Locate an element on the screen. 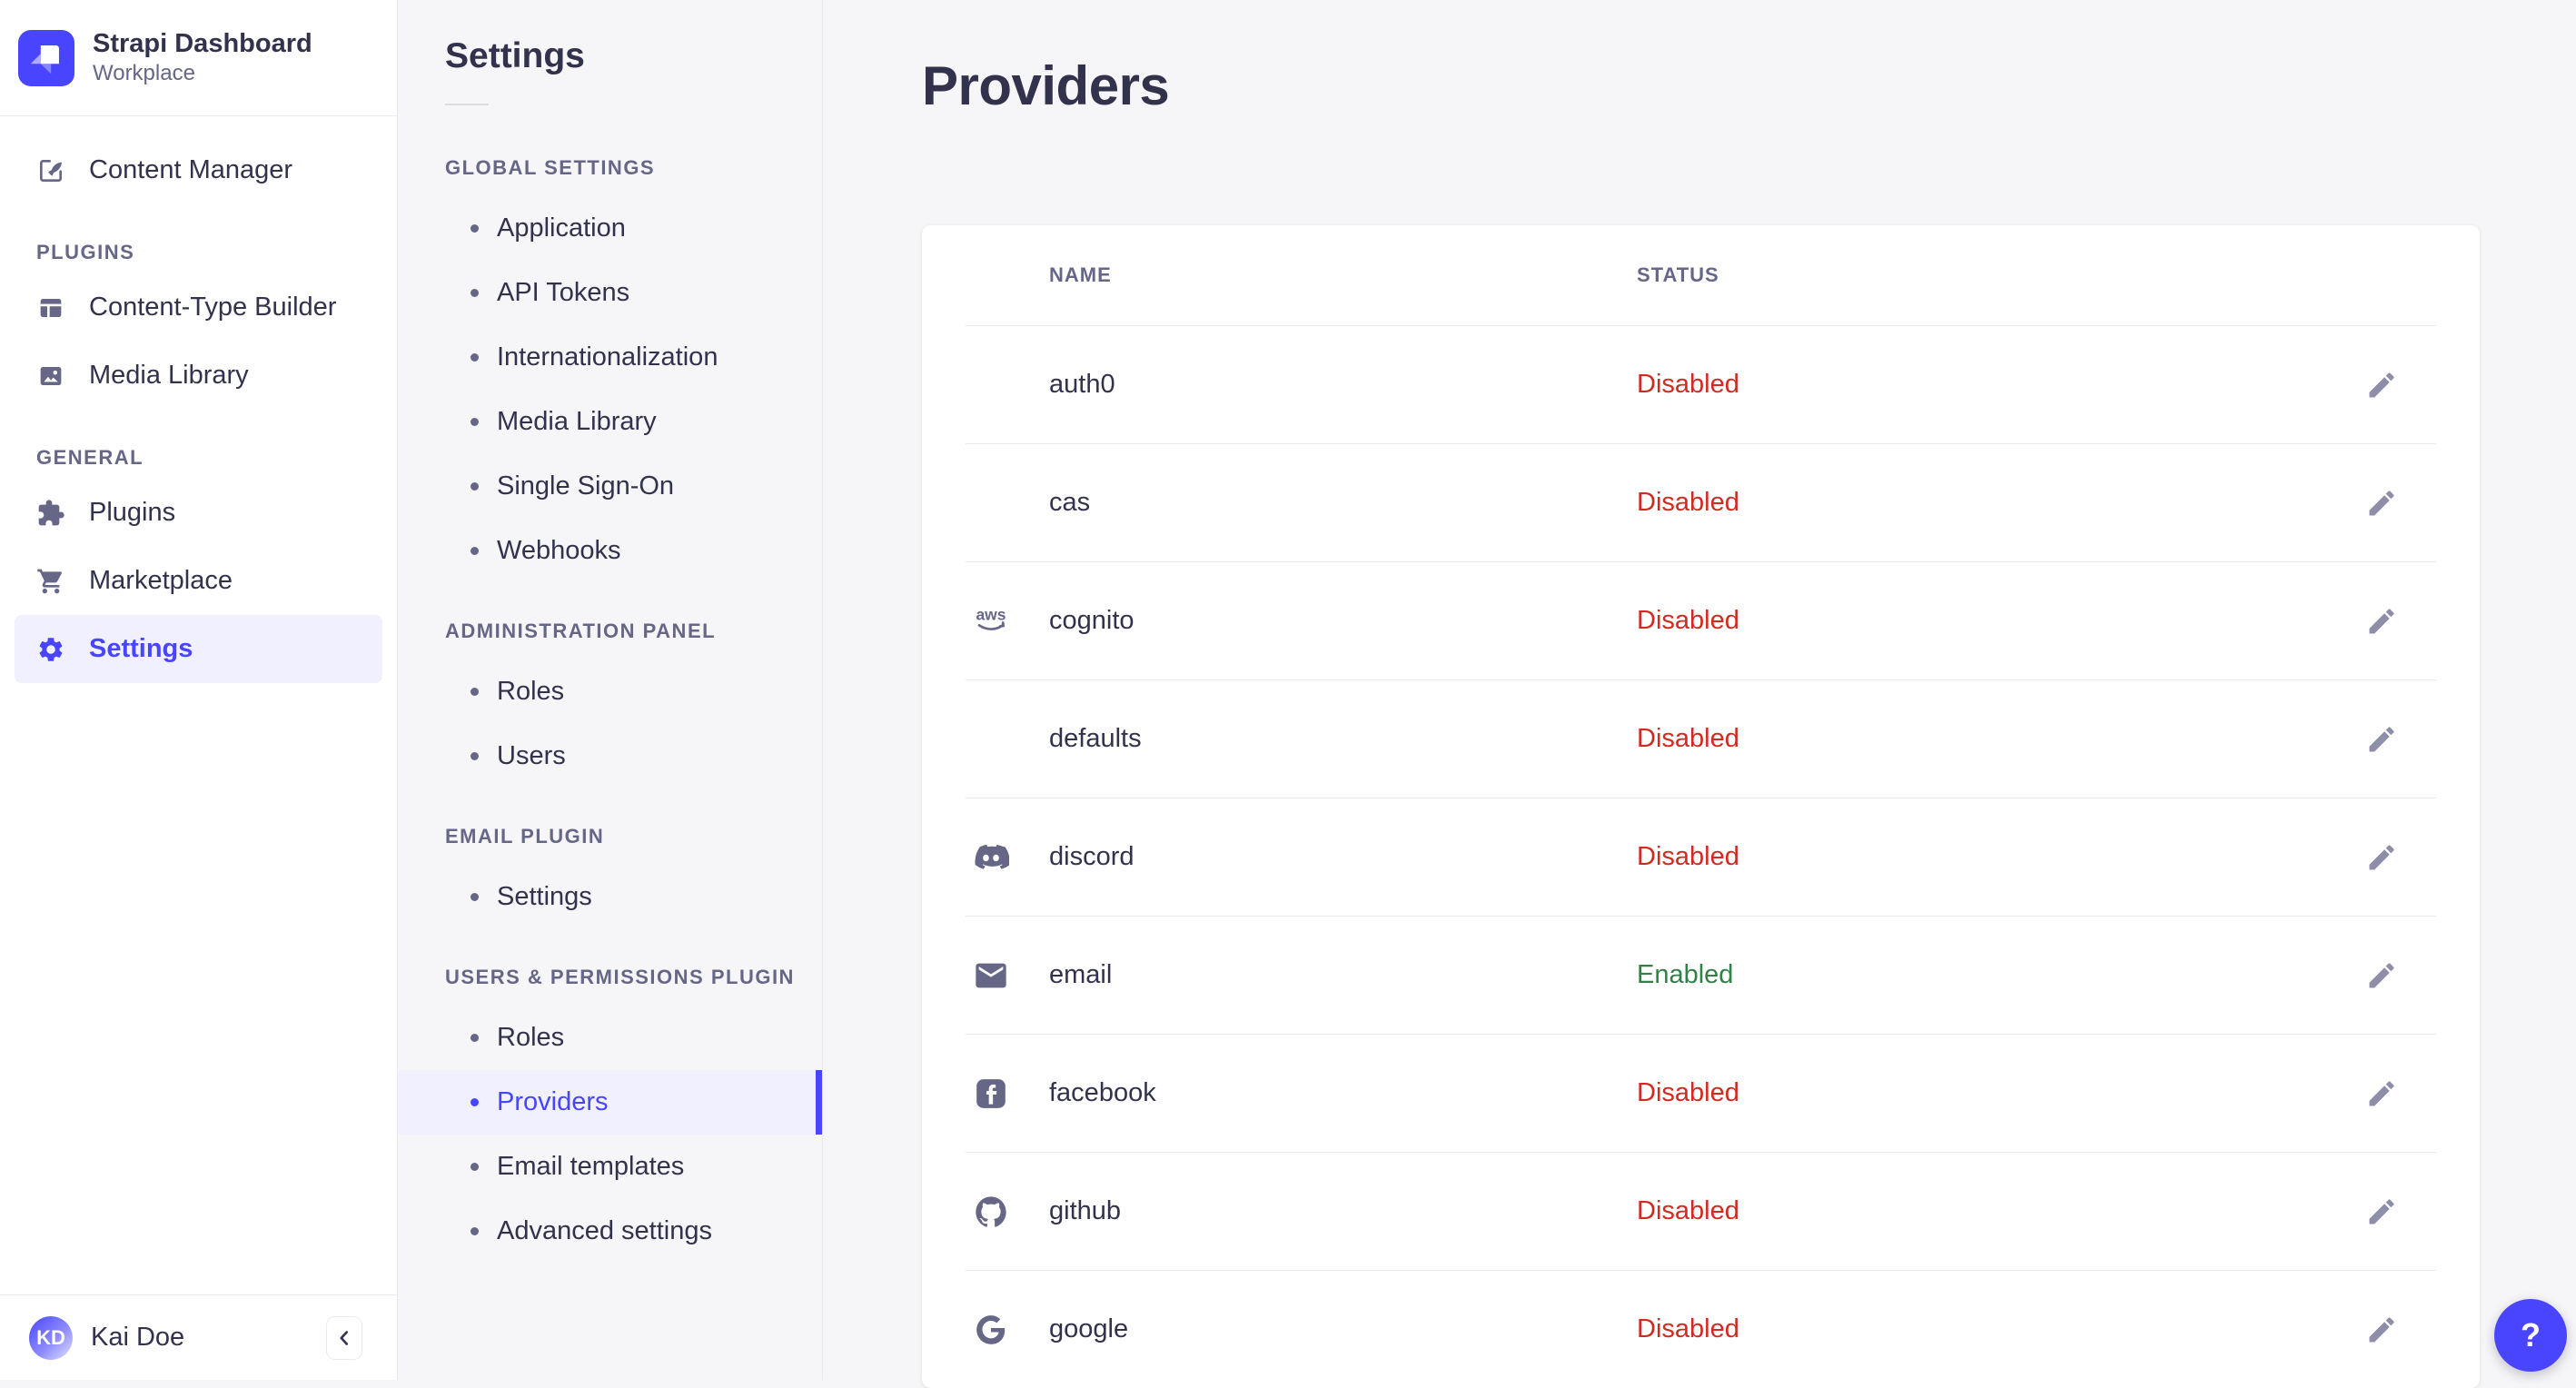 The height and width of the screenshot is (1388, 2576). settings-section-header: EMAIL PLUGIN is located at coordinates (633, 836).